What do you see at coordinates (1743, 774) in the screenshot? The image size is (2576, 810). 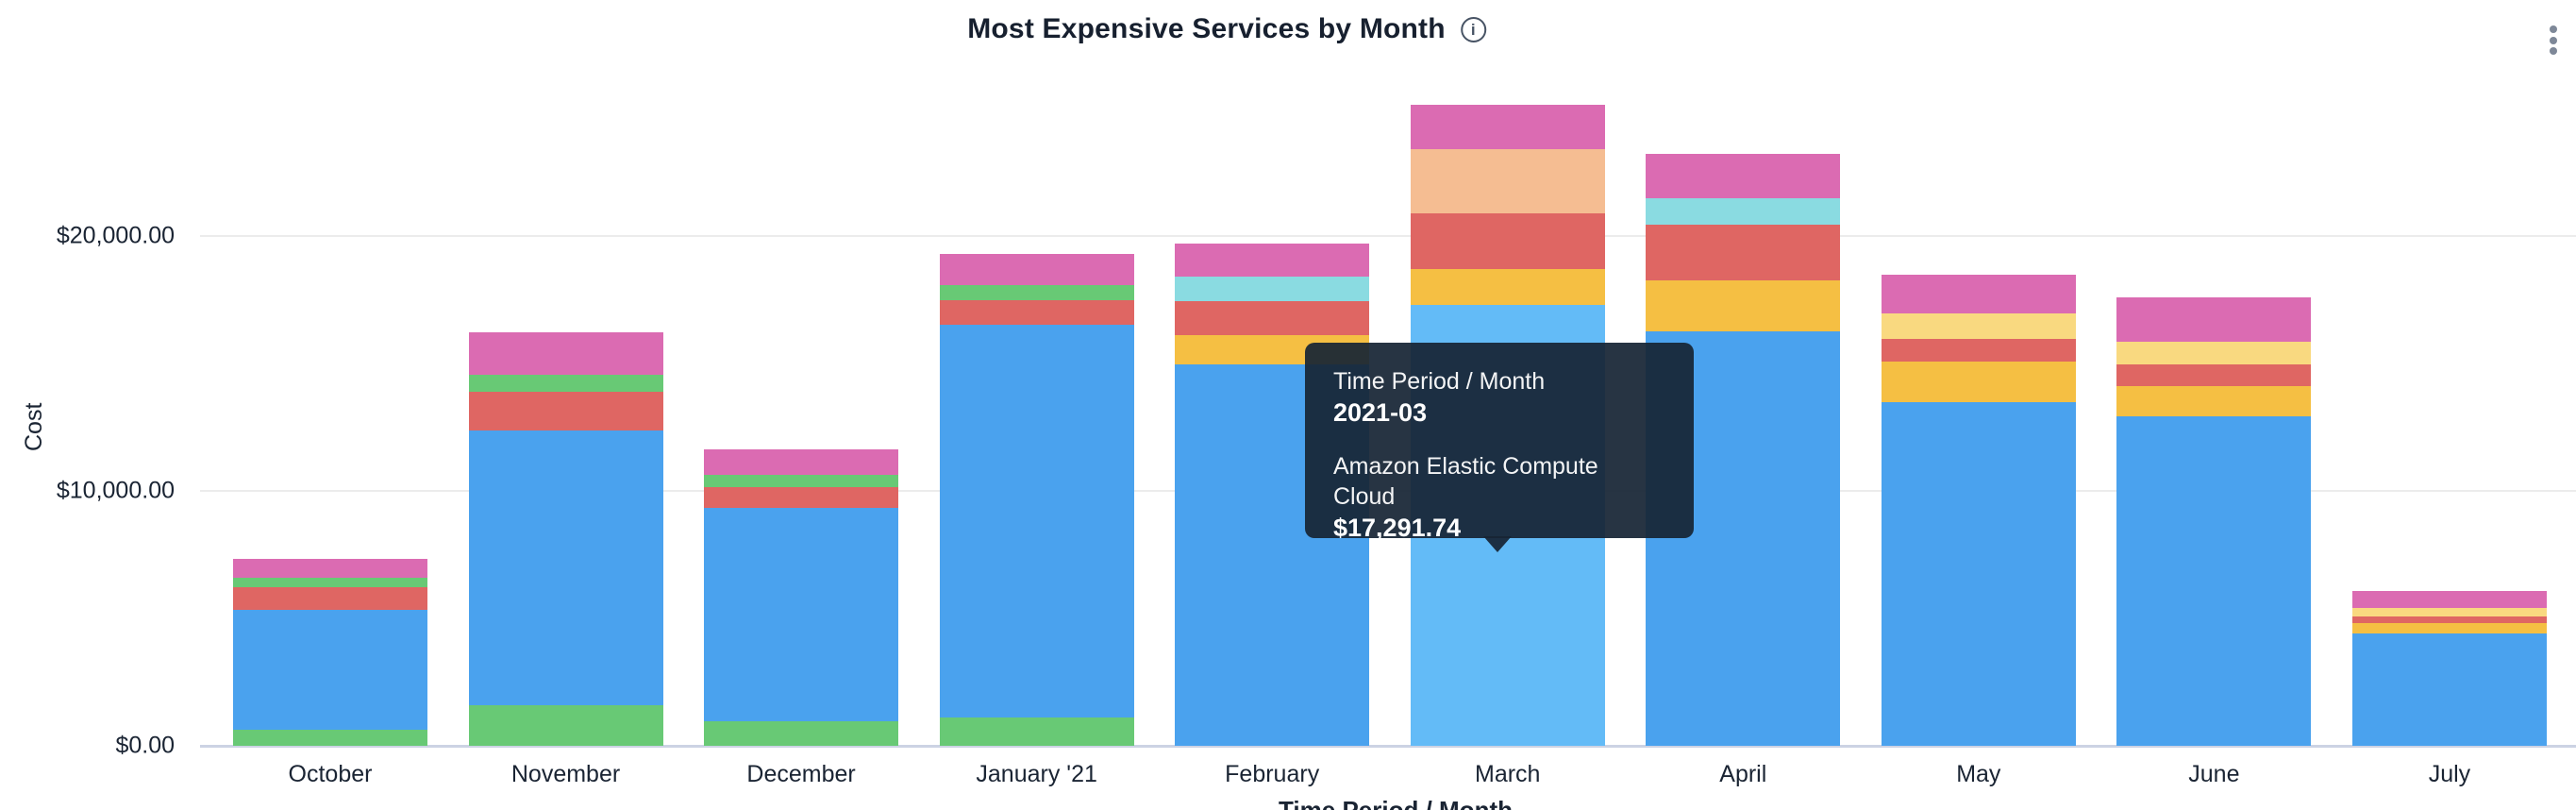 I see `x-tick-label: April` at bounding box center [1743, 774].